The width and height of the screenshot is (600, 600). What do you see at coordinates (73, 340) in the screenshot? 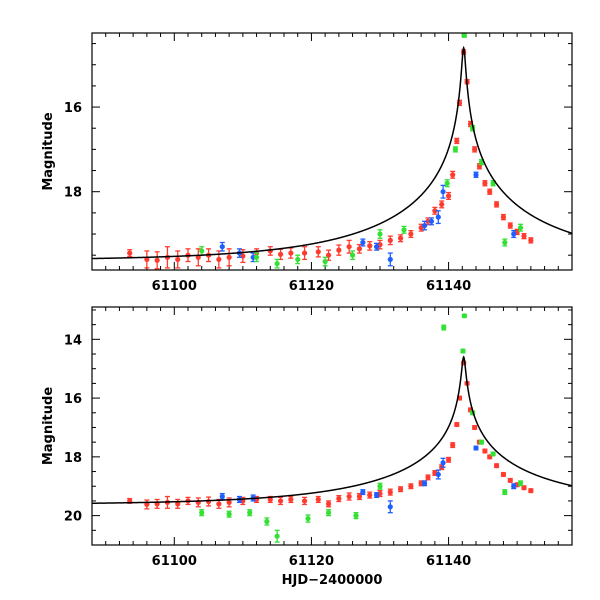
I see `y-tick-label: 14` at bounding box center [73, 340].